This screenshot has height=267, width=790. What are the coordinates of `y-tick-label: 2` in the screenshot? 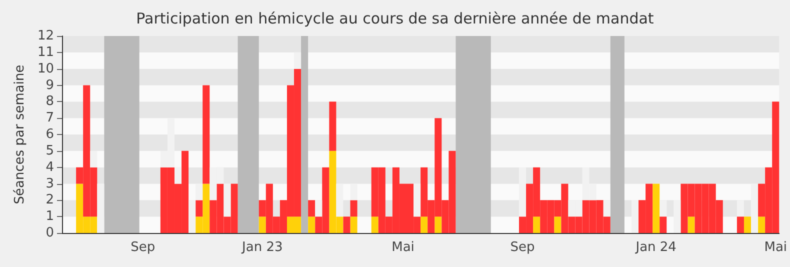 It's located at (50, 200).